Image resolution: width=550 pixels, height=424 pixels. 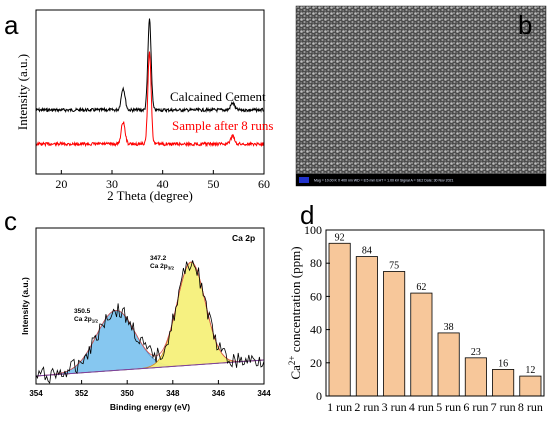 What do you see at coordinates (86, 320) in the screenshot?
I see `peak-1-name: Ca 2p1/2` at bounding box center [86, 320].